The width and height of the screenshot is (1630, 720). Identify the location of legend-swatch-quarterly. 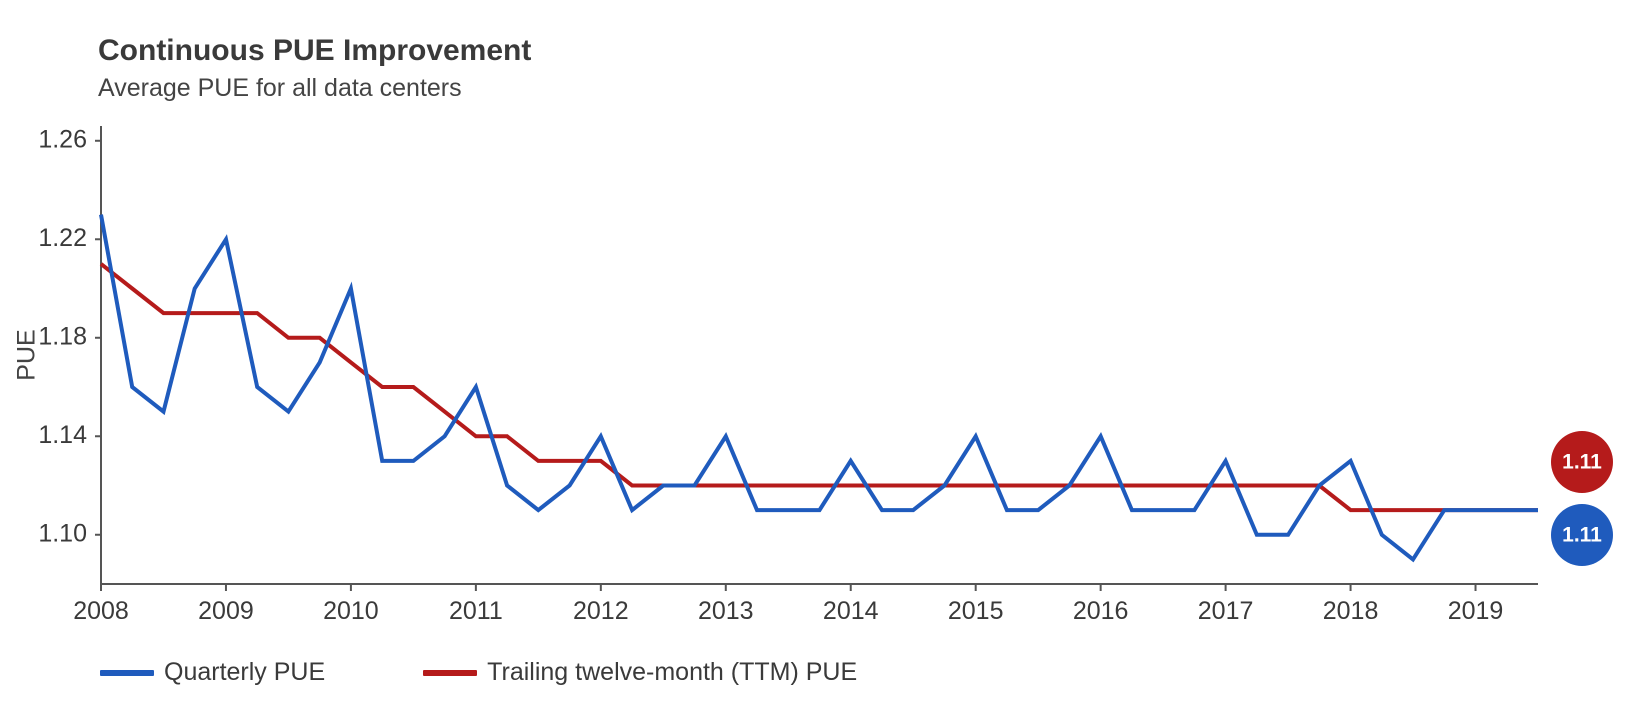
(127, 672).